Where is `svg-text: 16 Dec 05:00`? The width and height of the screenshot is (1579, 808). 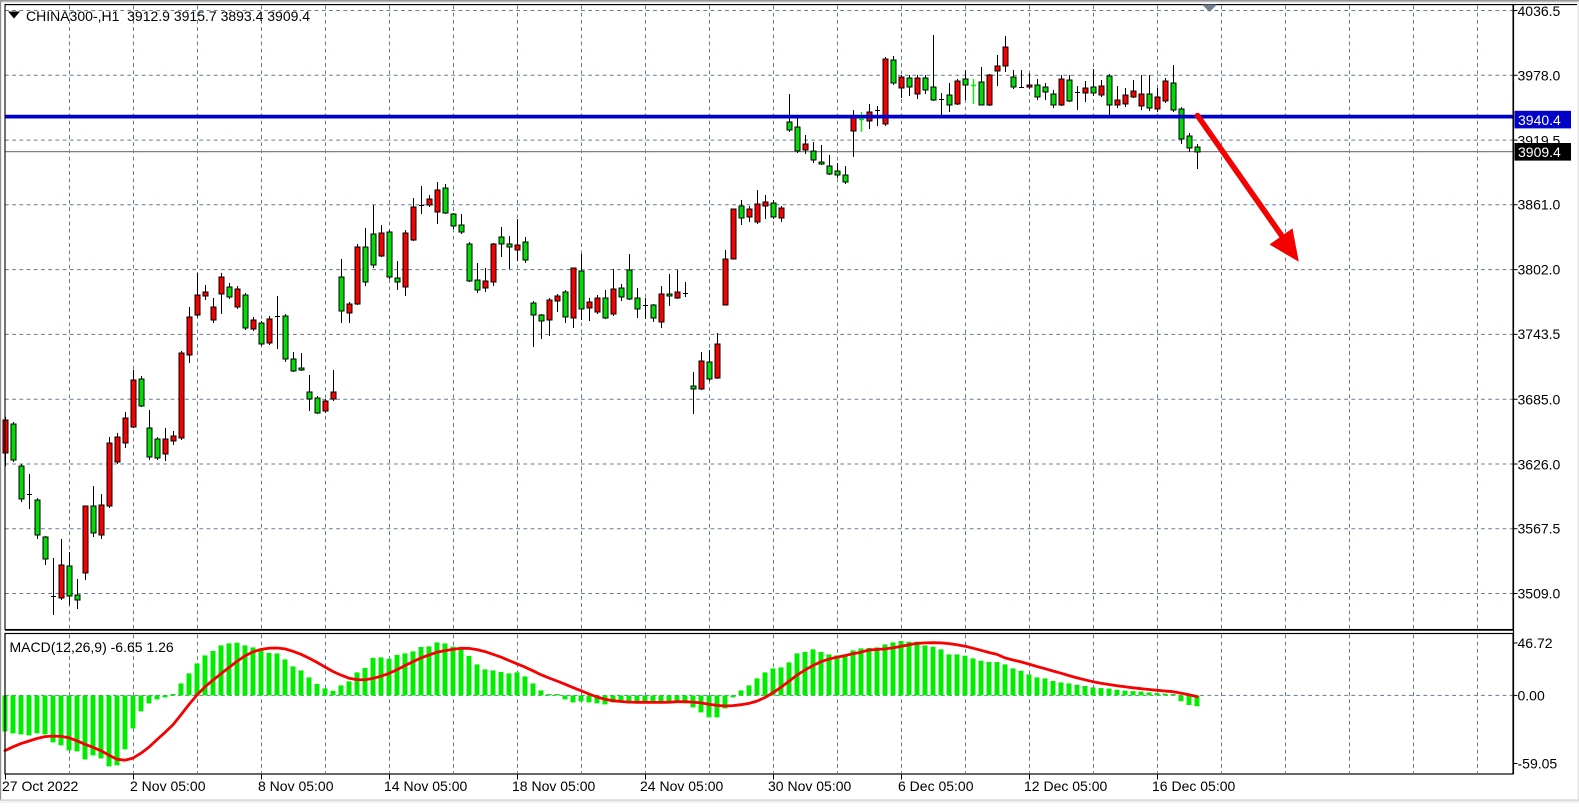 svg-text: 16 Dec 05:00 is located at coordinates (1193, 786).